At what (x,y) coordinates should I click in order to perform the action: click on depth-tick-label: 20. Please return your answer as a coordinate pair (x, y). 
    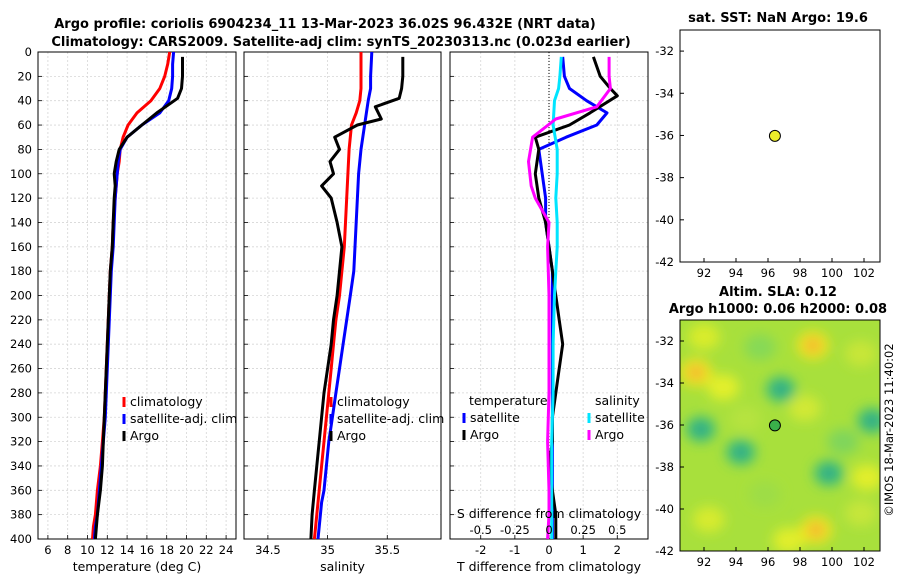
    Looking at the image, I should click on (24, 76).